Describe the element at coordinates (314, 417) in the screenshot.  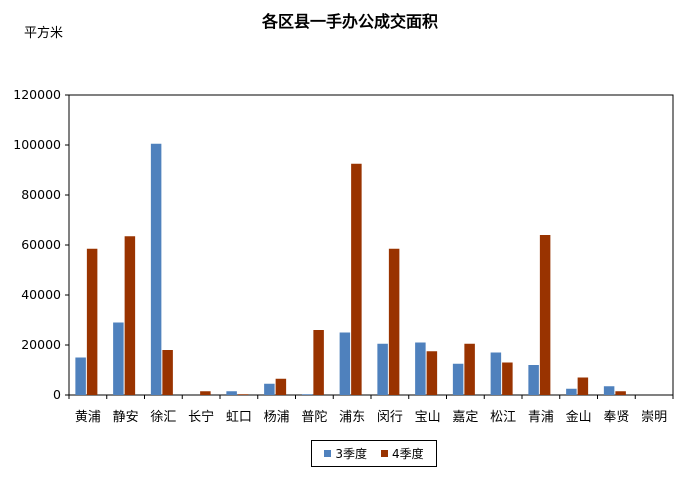
I see `x-category-label: 普陀` at that location.